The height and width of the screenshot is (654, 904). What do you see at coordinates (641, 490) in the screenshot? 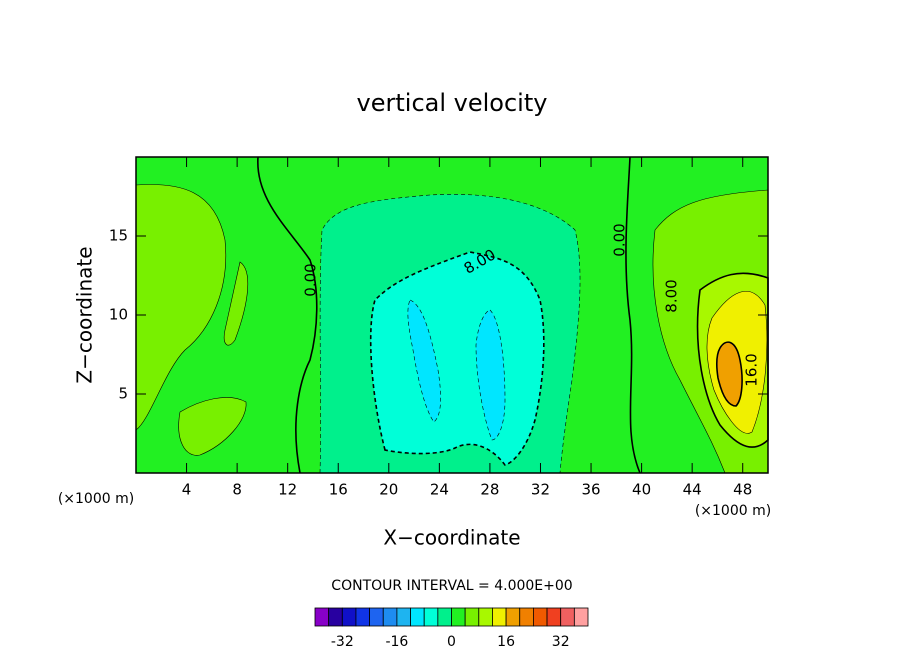
I see `x-tick-label: 40` at bounding box center [641, 490].